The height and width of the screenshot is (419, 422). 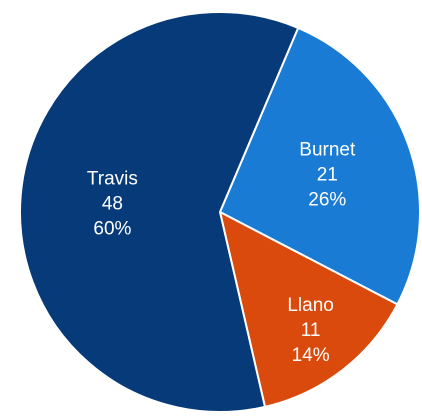 What do you see at coordinates (327, 150) in the screenshot?
I see `slice-name-label-burnet: Burnet` at bounding box center [327, 150].